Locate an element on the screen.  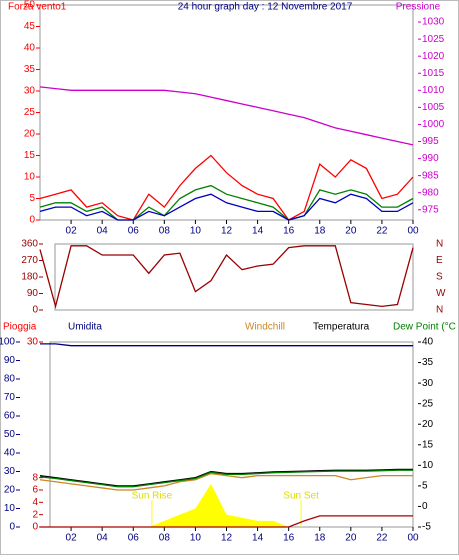
tick-label: 980 is located at coordinates (430, 192).